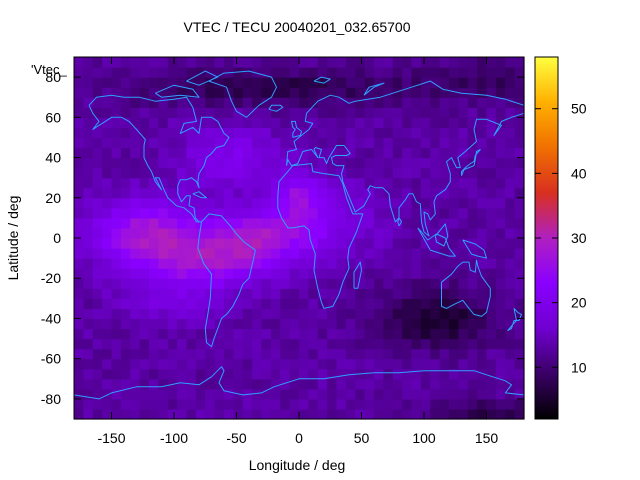 The image size is (640, 480). Describe the element at coordinates (405, 174) in the screenshot. I see `coastline-asia-south` at that location.